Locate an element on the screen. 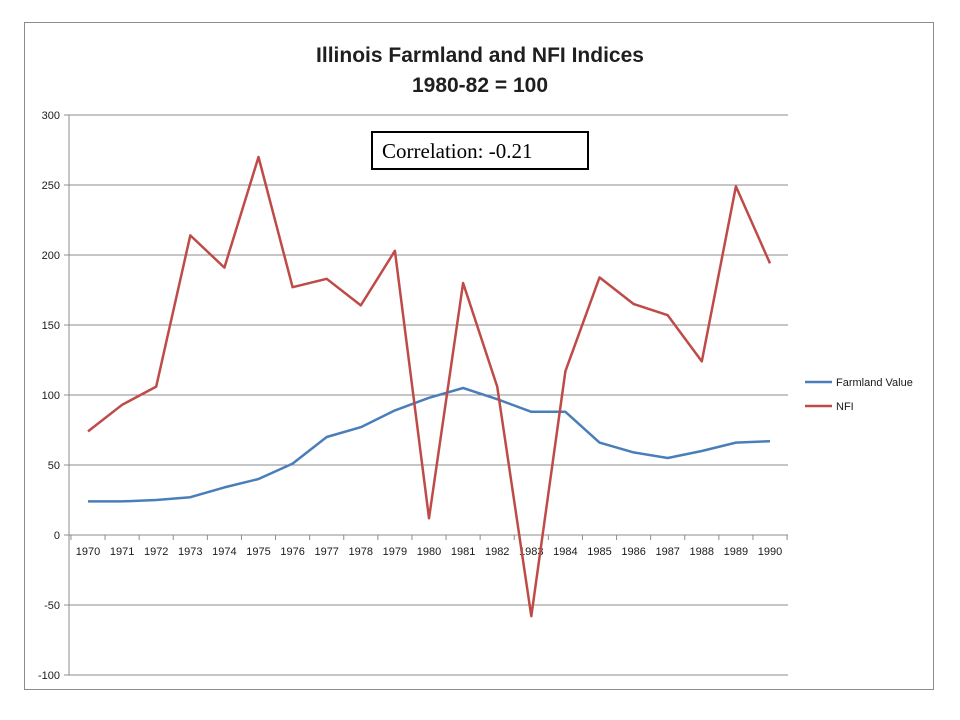 The width and height of the screenshot is (960, 720). x-tick-label: 1979 is located at coordinates (395, 552).